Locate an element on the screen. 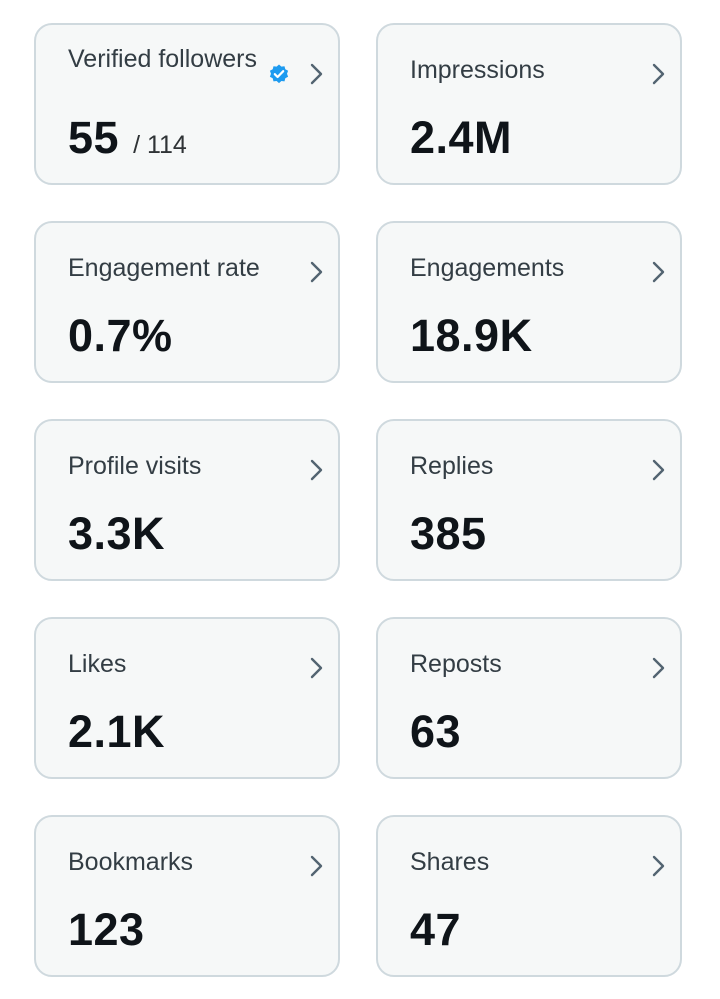  engagement-rate-value: 0.7% is located at coordinates (120, 335).